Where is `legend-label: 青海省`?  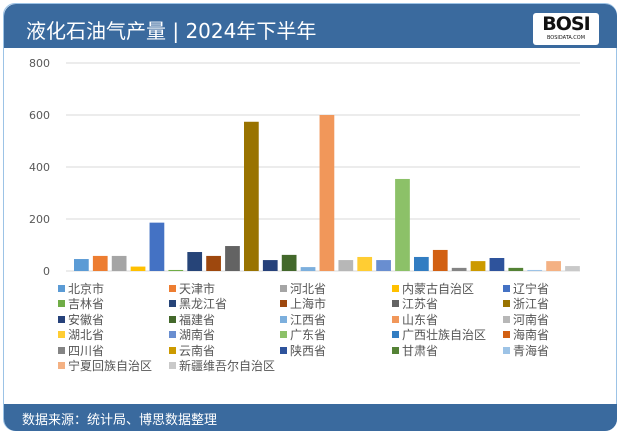
legend-label: 青海省 is located at coordinates (531, 350).